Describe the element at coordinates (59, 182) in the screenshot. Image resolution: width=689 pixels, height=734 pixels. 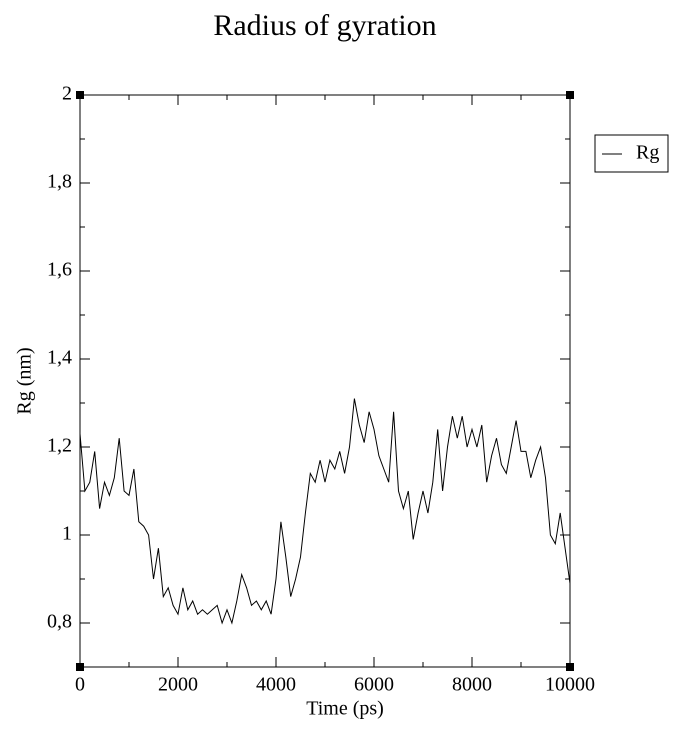
I see `y-tick-label: 1,8` at that location.